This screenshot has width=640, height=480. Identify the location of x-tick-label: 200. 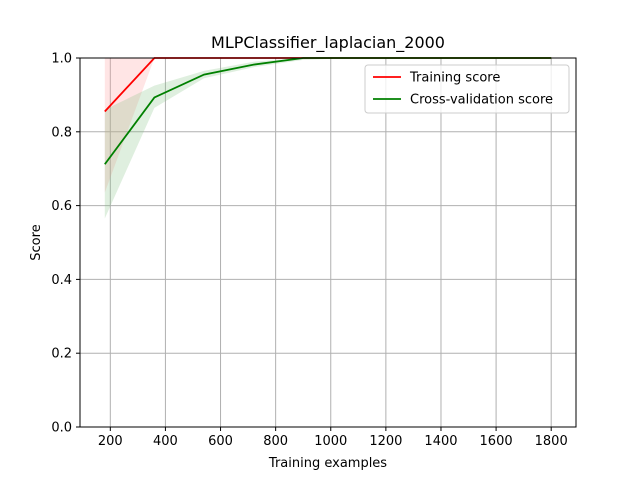
(110, 441).